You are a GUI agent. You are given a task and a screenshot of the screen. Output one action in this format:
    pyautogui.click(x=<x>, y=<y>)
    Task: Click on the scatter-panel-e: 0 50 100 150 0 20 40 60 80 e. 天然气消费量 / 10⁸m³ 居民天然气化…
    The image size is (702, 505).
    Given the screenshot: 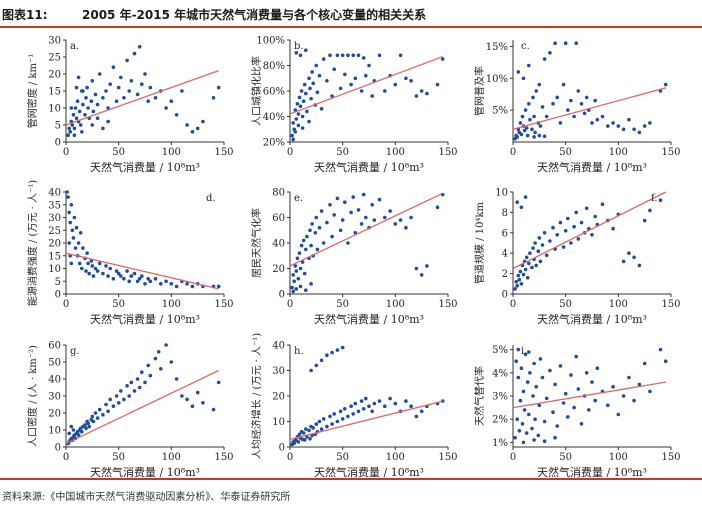 What is the action you would take?
    pyautogui.click(x=354, y=257)
    